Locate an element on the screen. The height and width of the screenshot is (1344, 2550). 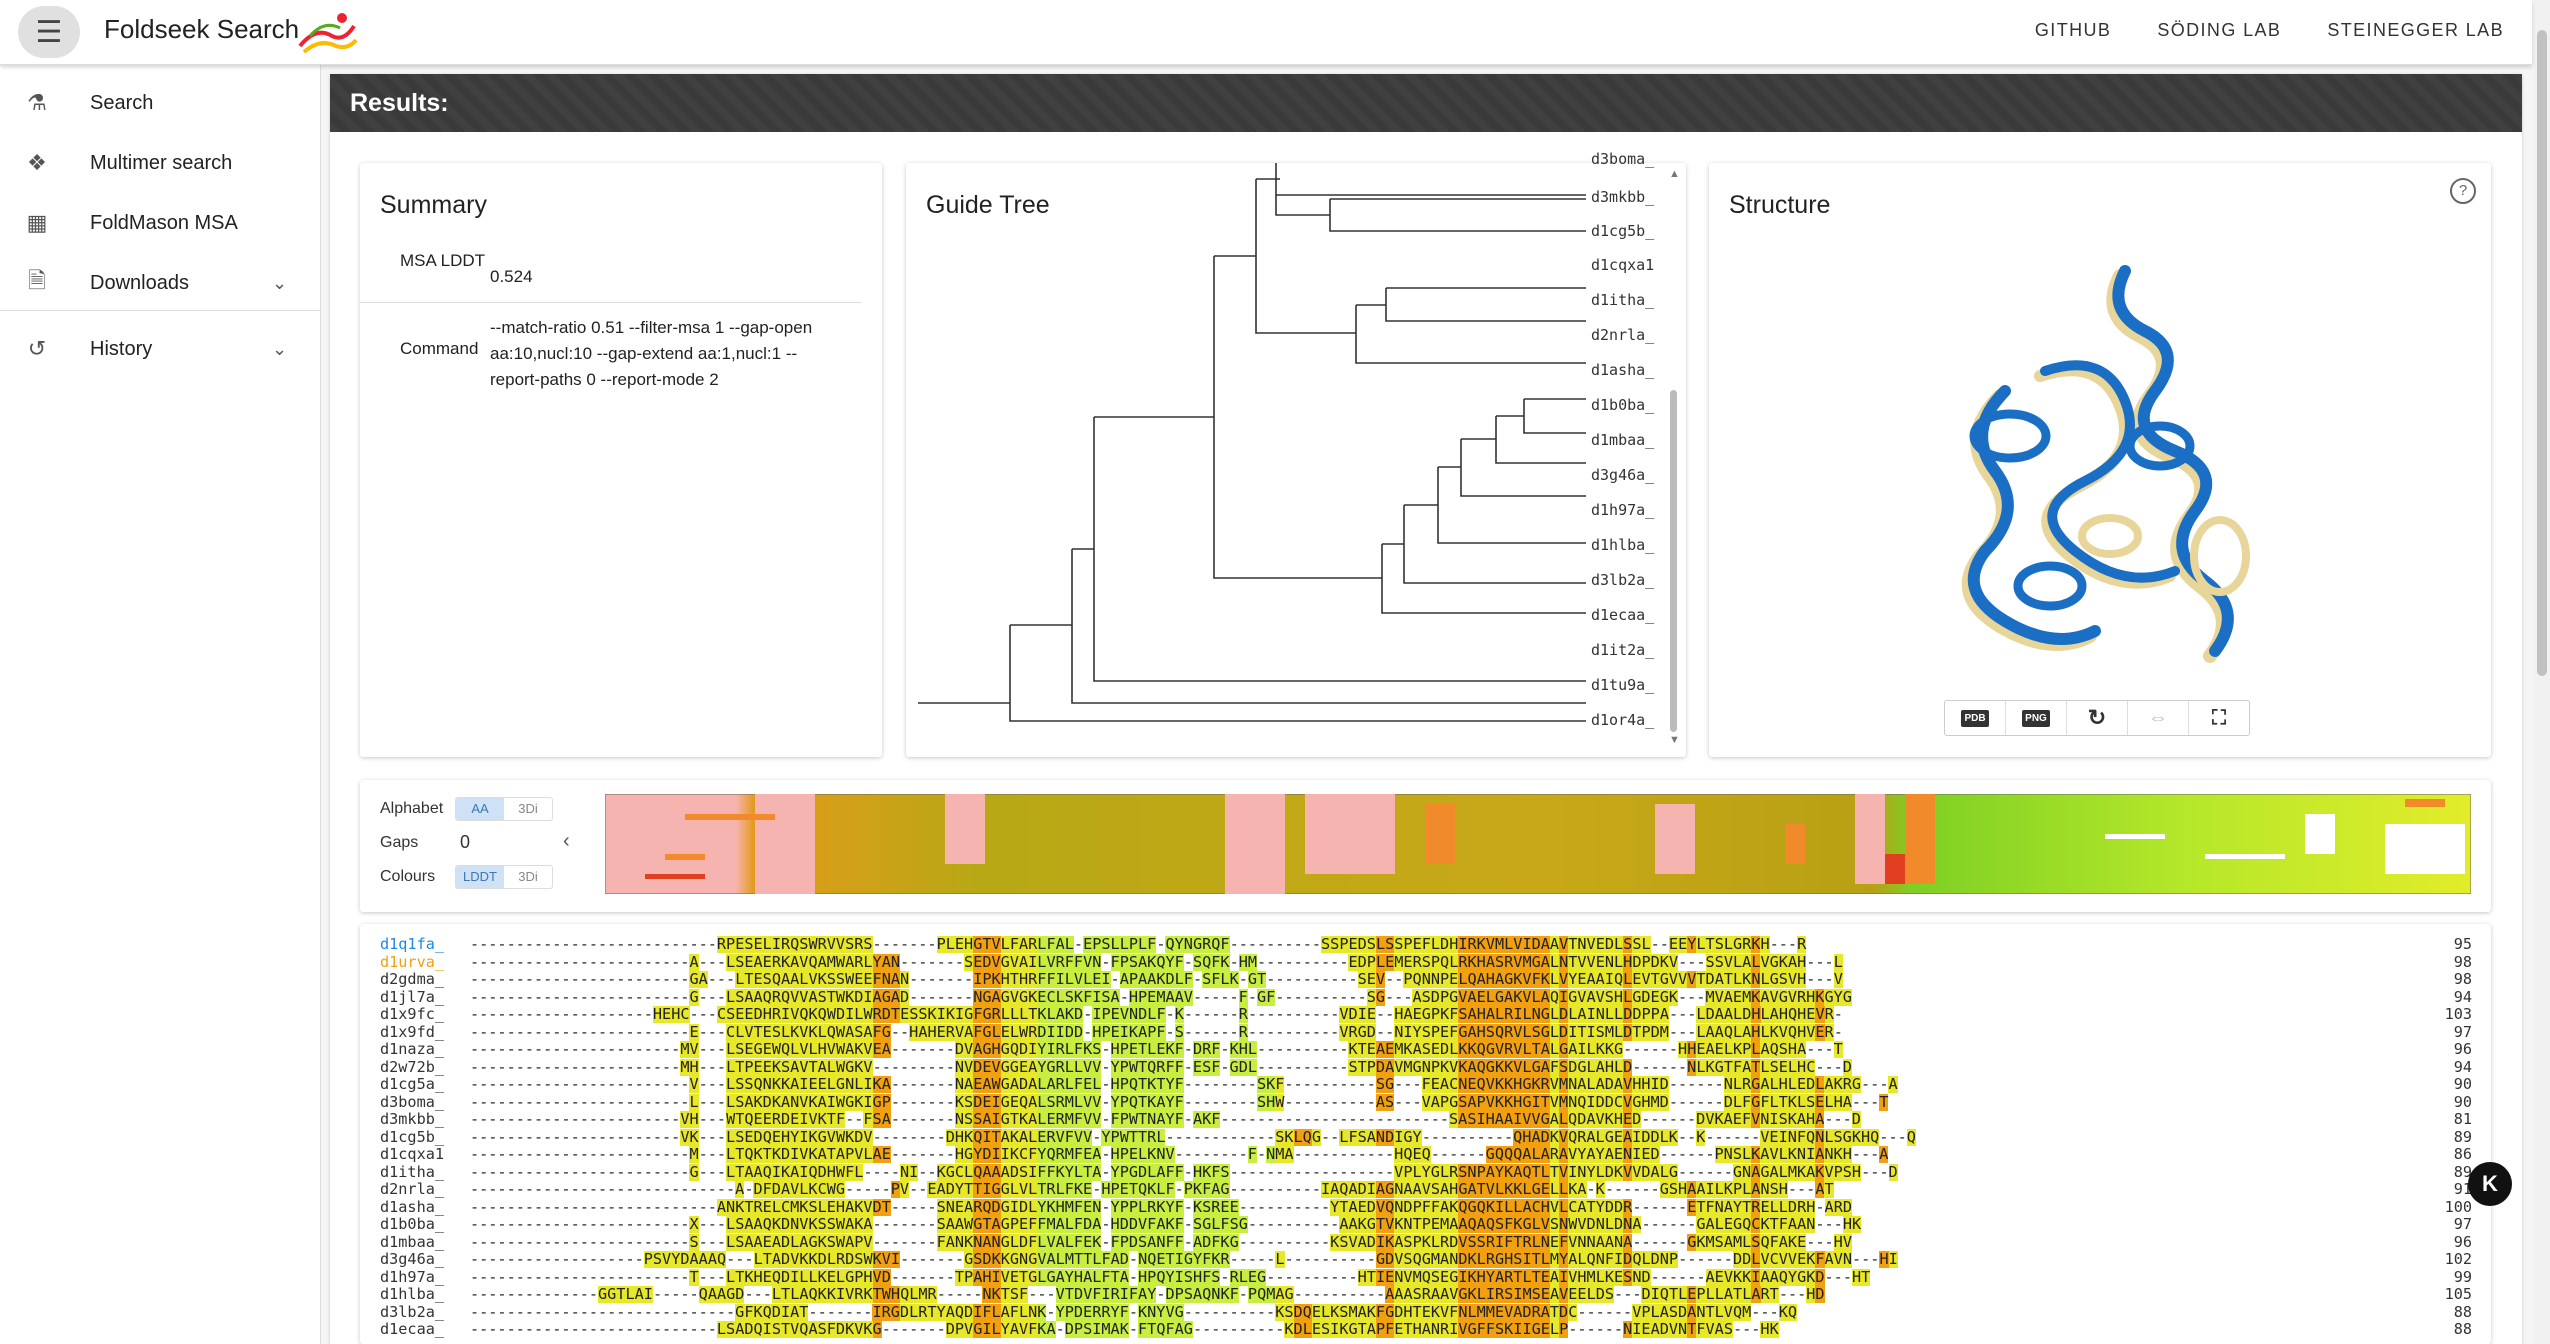
tree-label: d1itha_ is located at coordinates (1623, 300).